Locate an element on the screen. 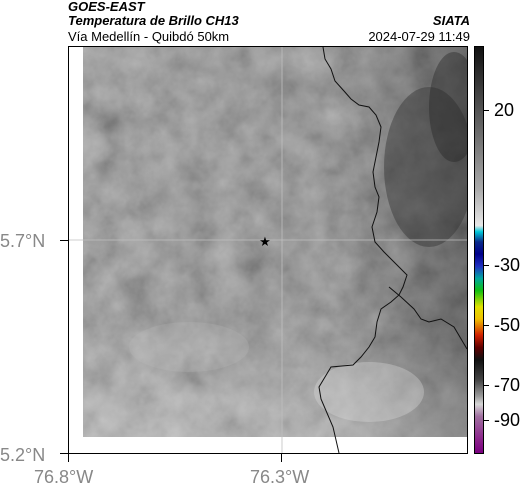 This screenshot has width=526, height=491. colorbar-label: -30 is located at coordinates (507, 265).